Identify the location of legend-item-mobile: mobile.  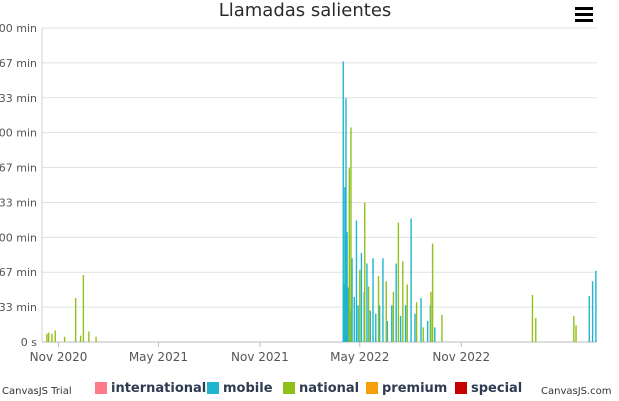
(240, 388).